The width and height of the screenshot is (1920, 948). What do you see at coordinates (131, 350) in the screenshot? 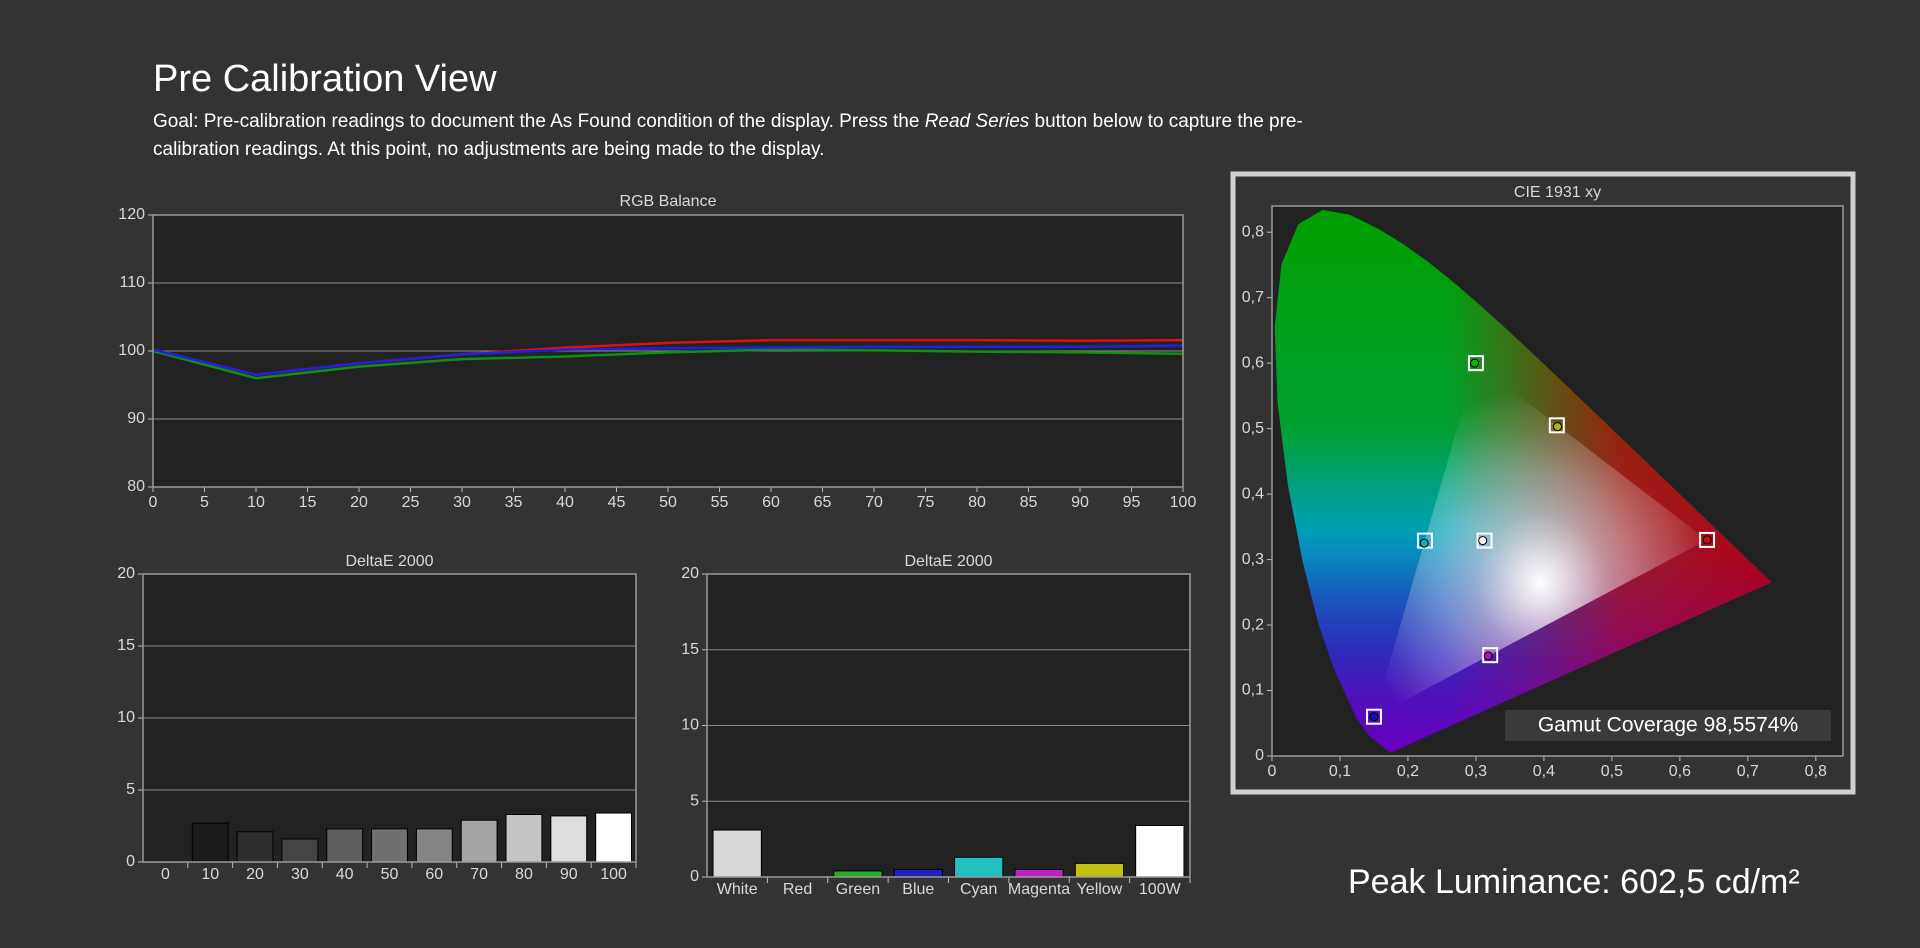
I see `y-tick-label: 100` at bounding box center [131, 350].